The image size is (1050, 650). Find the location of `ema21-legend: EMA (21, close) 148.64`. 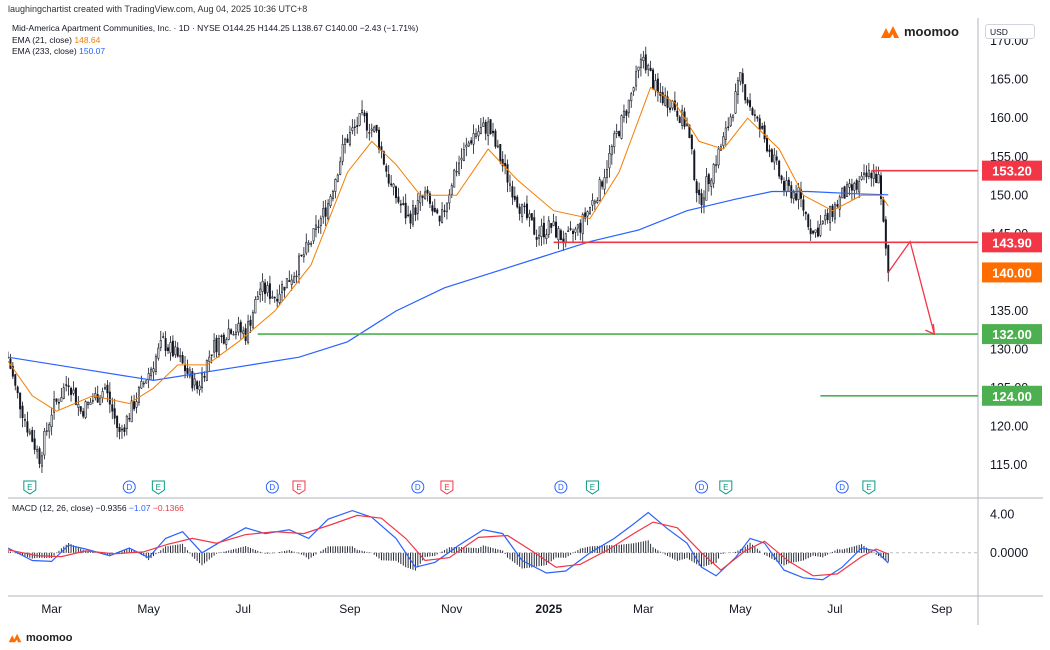

ema21-legend: EMA (21, close) 148.64 is located at coordinates (215, 41).